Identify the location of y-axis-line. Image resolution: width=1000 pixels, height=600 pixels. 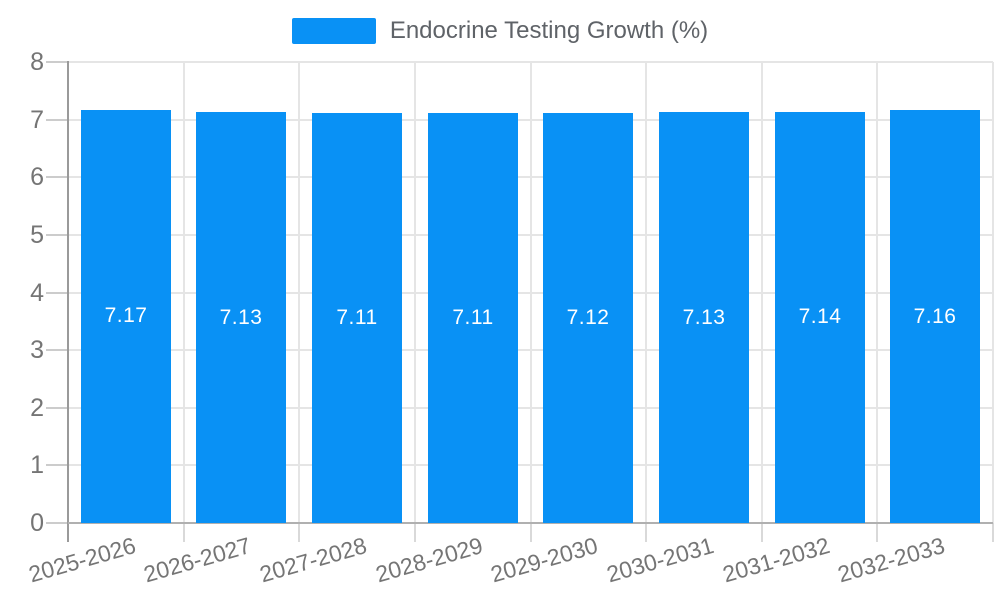
(68, 301).